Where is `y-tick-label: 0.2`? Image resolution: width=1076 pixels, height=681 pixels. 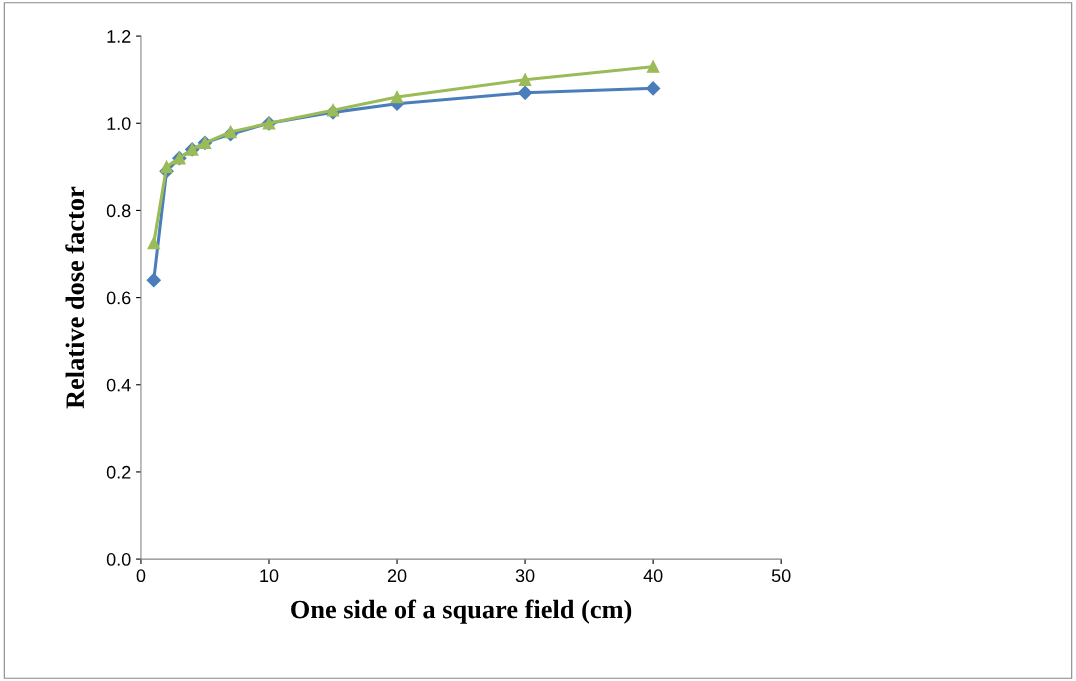 y-tick-label: 0.2 is located at coordinates (118, 472).